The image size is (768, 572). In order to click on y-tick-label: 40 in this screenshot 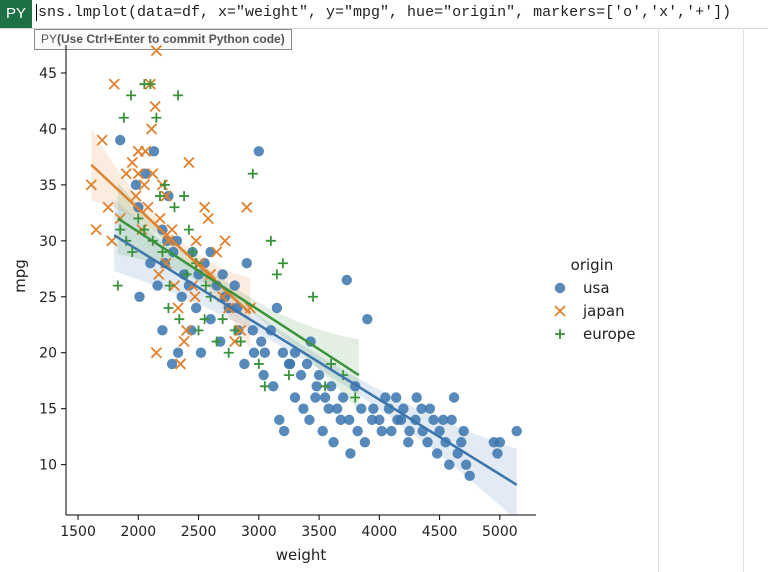, I will do `click(48, 130)`.